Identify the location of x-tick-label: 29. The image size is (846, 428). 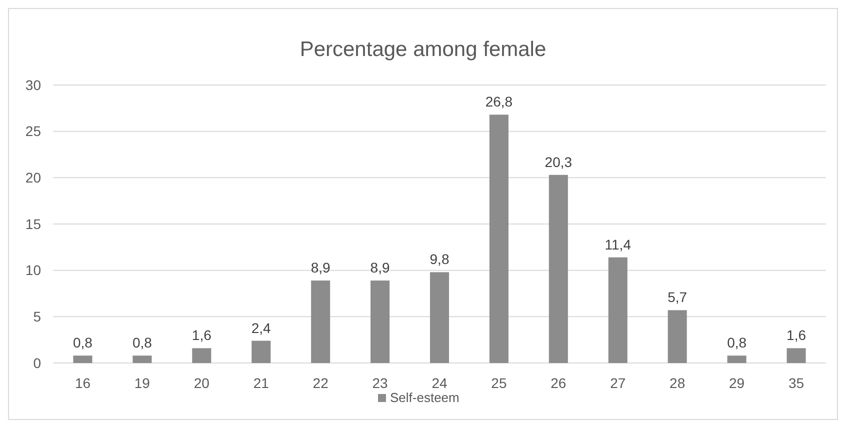
(737, 383).